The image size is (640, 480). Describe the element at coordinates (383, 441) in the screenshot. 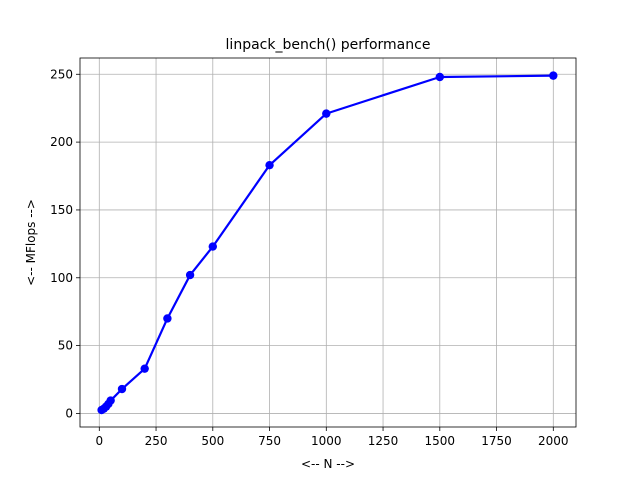

I see `x-tick-label: 1250` at that location.